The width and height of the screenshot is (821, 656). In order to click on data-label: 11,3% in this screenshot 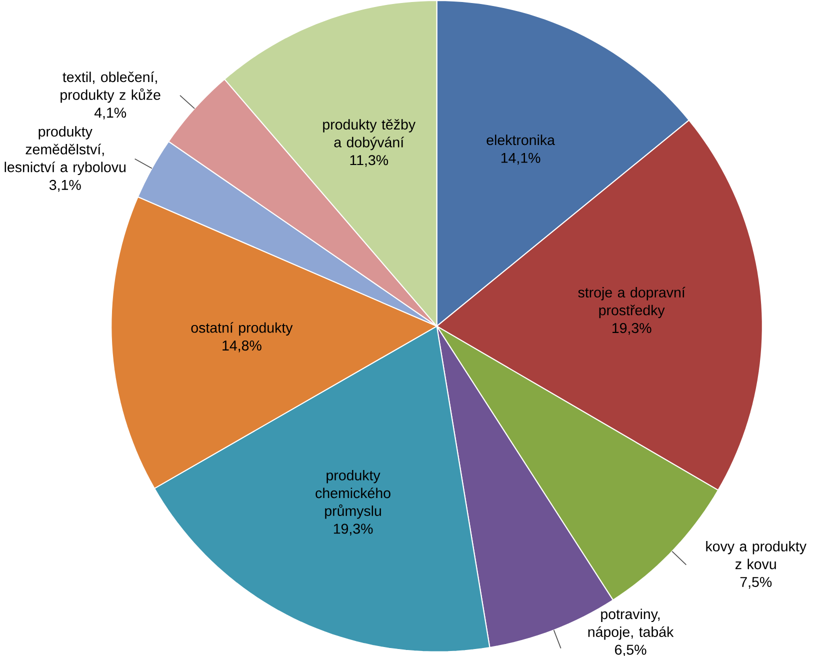, I will do `click(369, 160)`.